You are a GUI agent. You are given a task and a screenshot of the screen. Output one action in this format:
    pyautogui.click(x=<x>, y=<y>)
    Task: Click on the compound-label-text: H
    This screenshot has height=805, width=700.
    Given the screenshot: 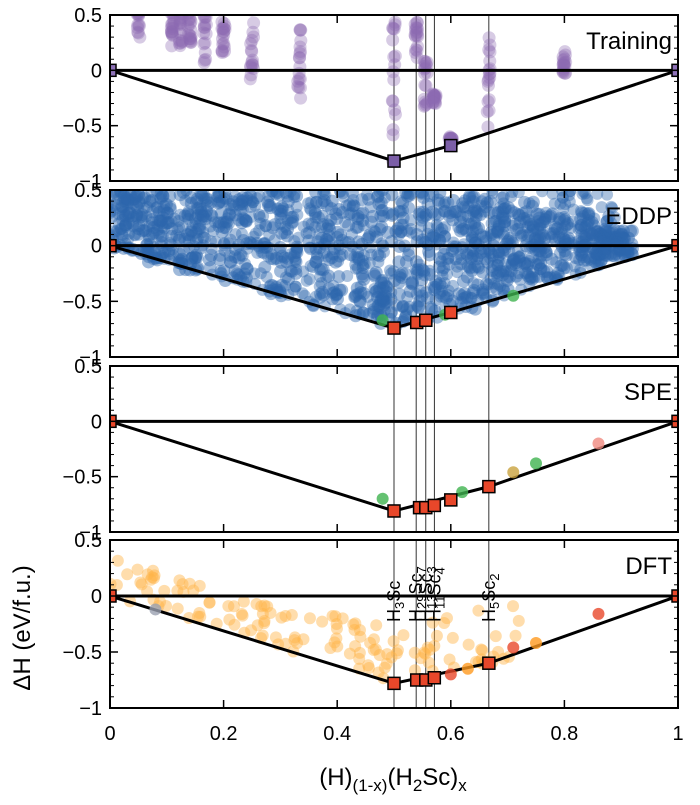 What is the action you would take?
    pyautogui.click(x=394, y=615)
    